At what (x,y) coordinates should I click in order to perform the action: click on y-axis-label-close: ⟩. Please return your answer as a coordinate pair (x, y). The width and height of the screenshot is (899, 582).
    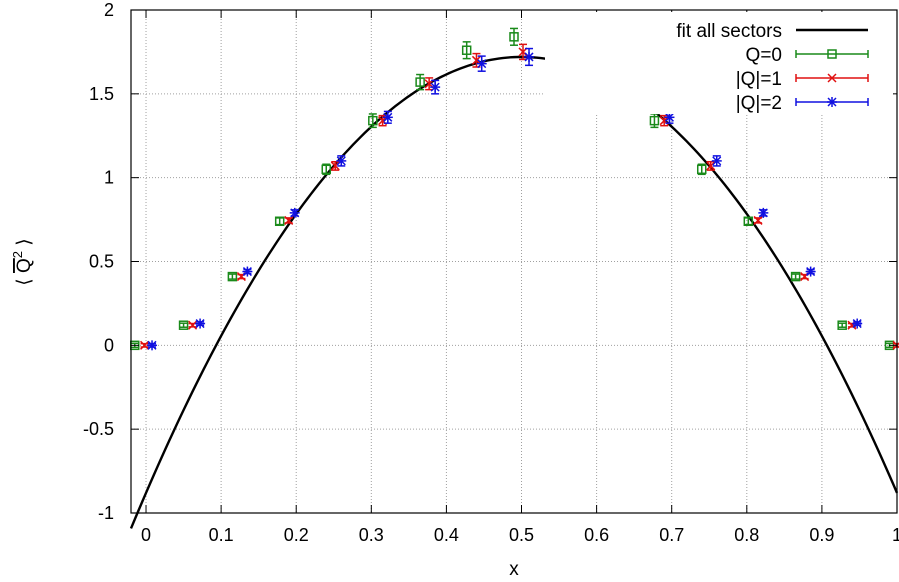
    Looking at the image, I should click on (24, 244).